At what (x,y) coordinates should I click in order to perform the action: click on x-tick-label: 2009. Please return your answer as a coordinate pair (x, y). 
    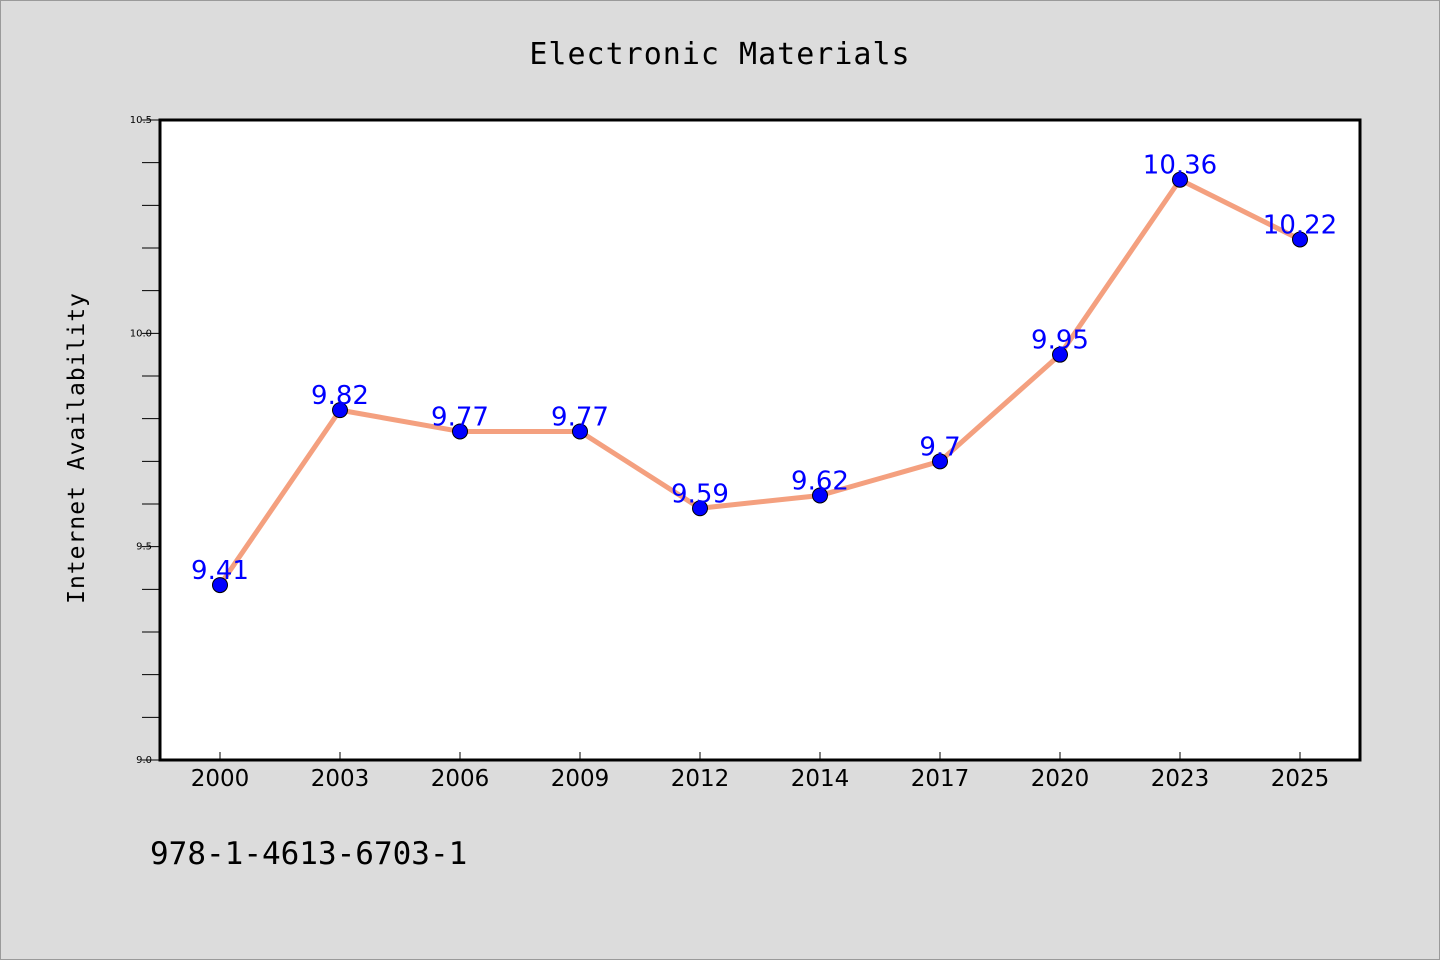
    Looking at the image, I should click on (580, 779).